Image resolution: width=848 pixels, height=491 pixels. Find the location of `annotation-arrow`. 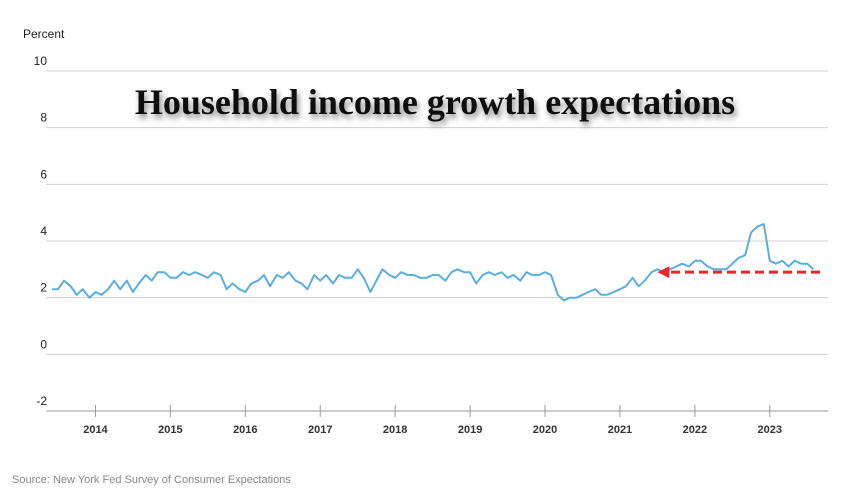

annotation-arrow is located at coordinates (738, 272).